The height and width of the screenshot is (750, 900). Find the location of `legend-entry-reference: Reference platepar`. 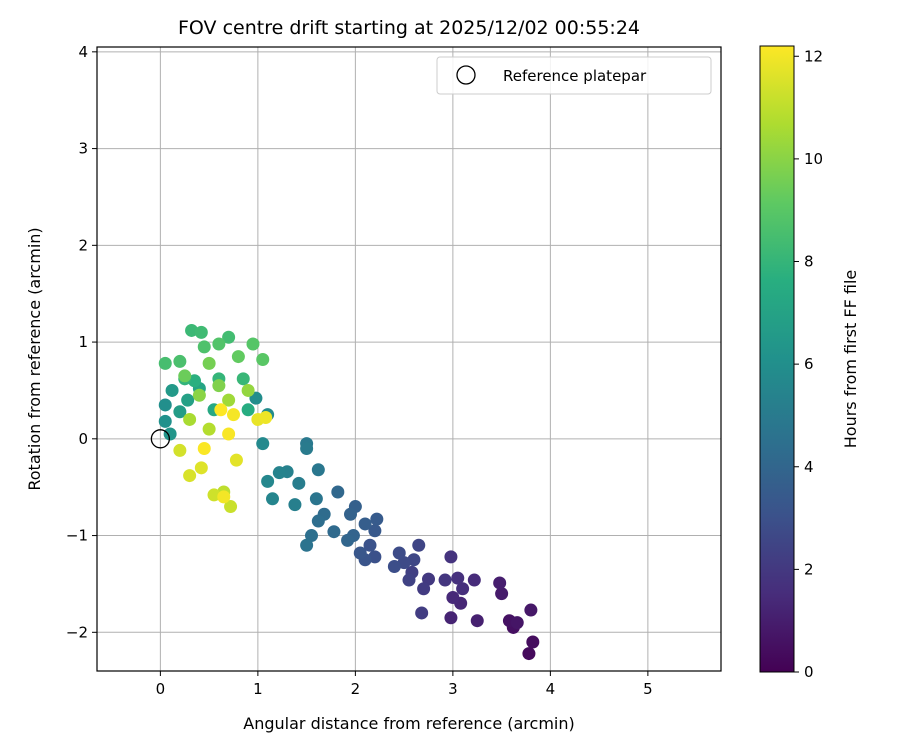

legend-entry-reference: Reference platepar is located at coordinates (575, 76).